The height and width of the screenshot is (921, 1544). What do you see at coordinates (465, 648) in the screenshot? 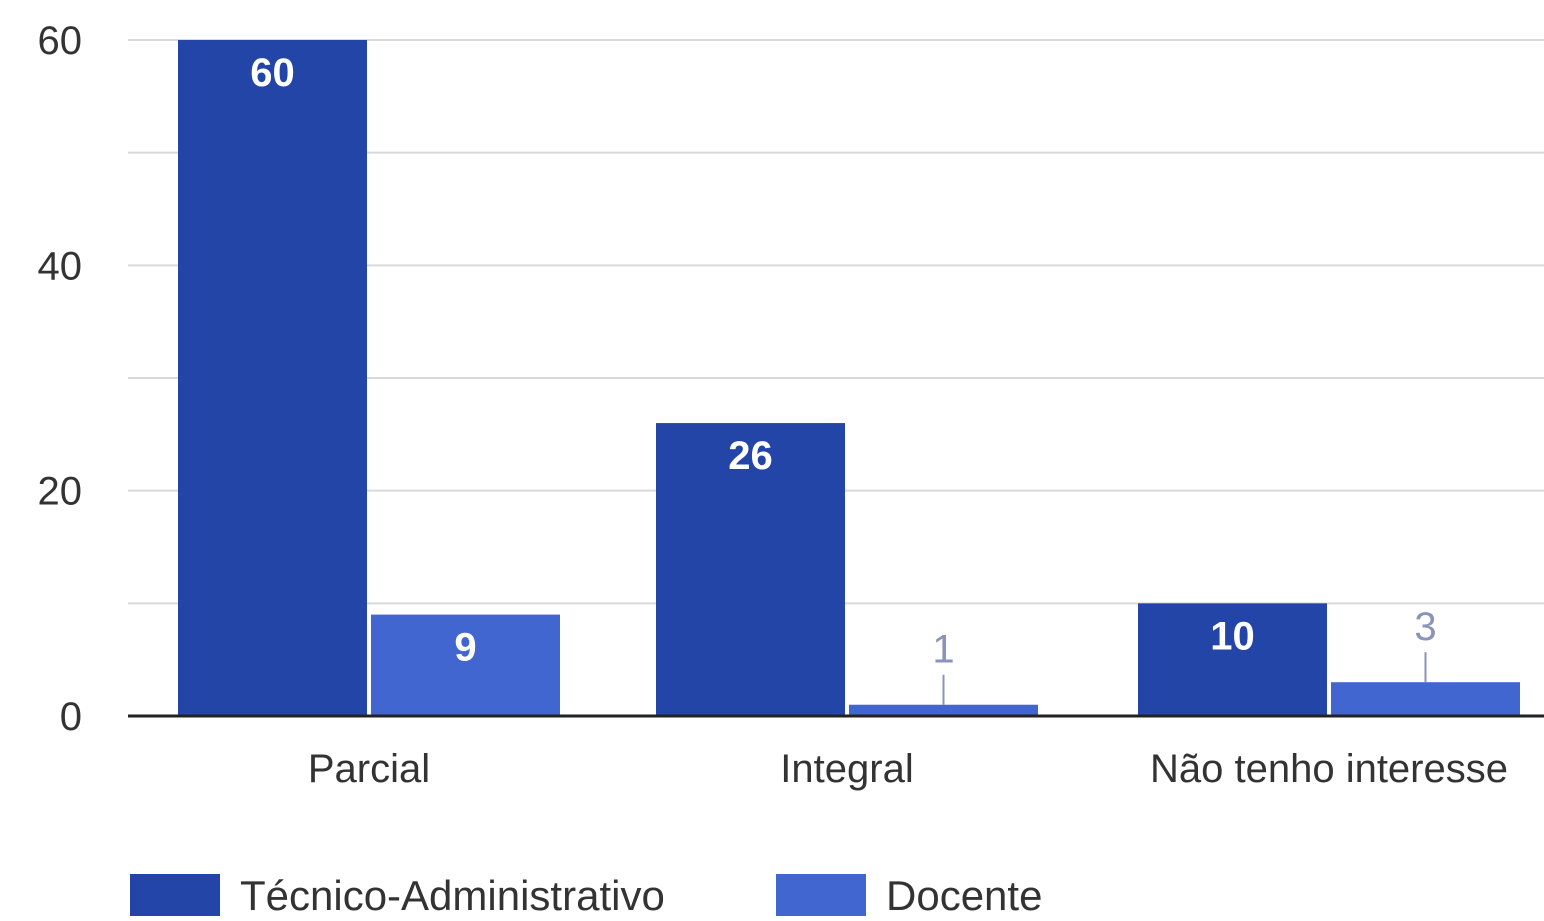
I see `data-label: 9` at bounding box center [465, 648].